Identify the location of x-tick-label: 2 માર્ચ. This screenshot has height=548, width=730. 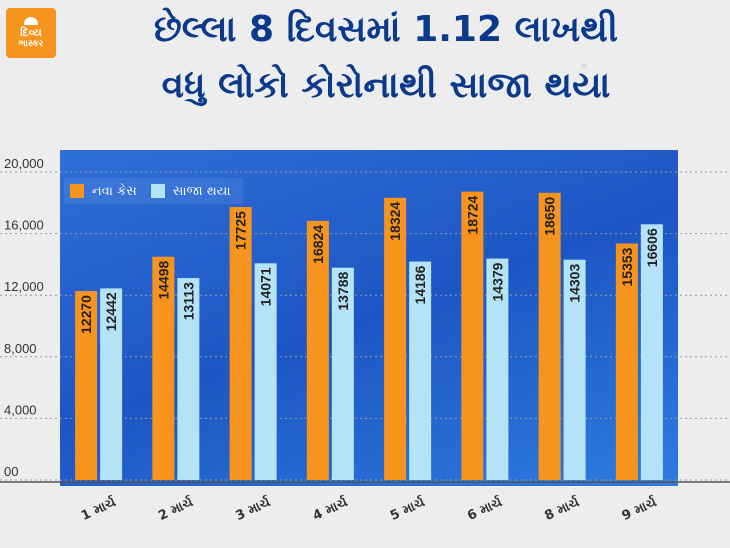
(175, 508).